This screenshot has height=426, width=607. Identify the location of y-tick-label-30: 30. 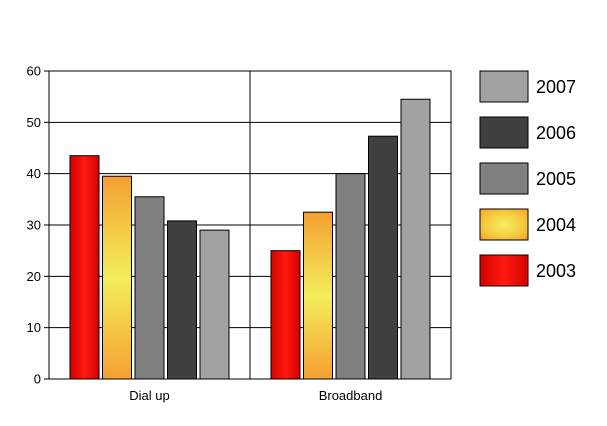
(34, 225).